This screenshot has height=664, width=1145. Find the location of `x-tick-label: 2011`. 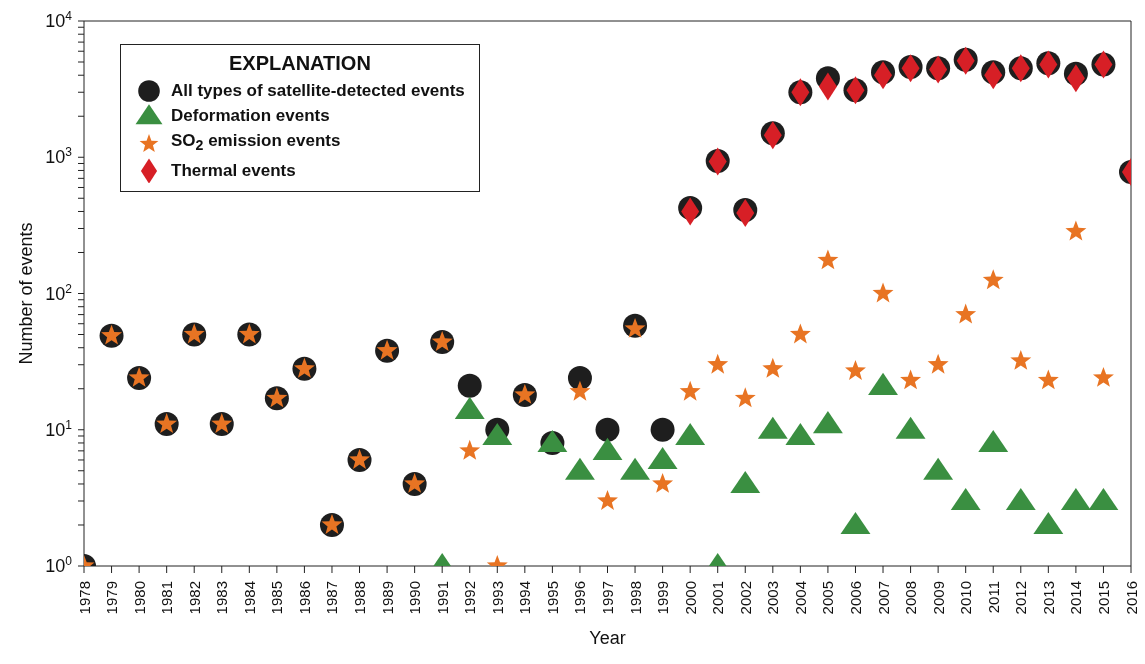

x-tick-label: 2011 is located at coordinates (993, 597).